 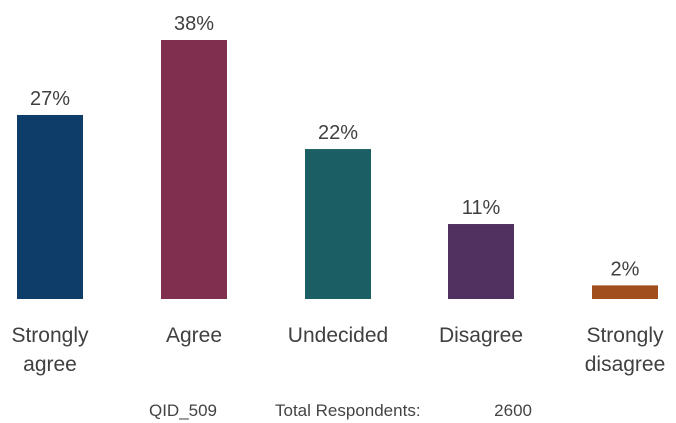 What do you see at coordinates (481, 208) in the screenshot?
I see `value-label-3: 11%` at bounding box center [481, 208].